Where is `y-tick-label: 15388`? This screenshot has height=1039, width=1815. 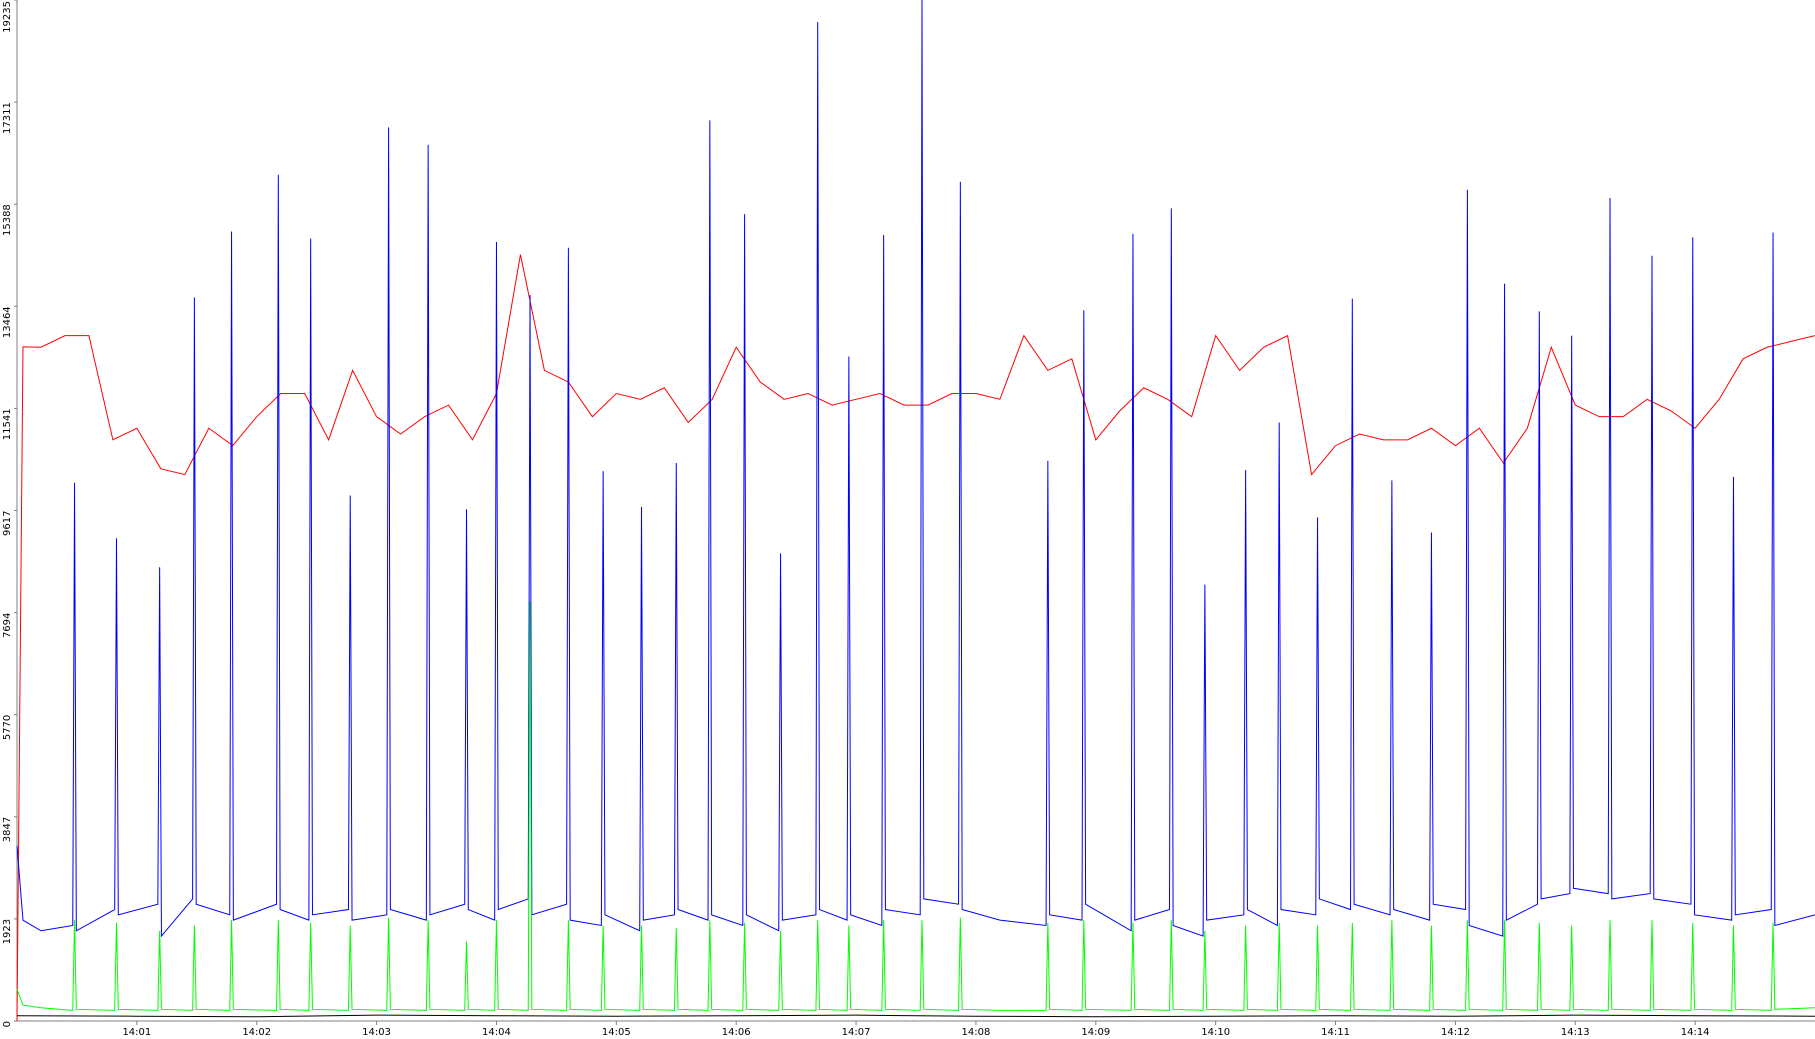
y-tick-label: 15388 is located at coordinates (7, 220).